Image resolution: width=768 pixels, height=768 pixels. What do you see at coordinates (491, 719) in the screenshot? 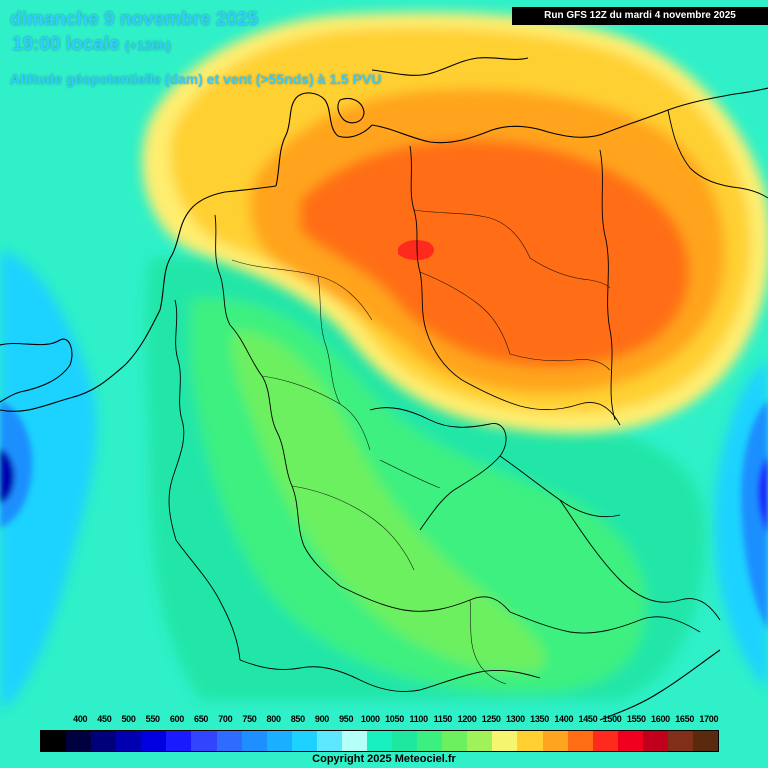
I see `legend-label: 1250` at bounding box center [491, 719].